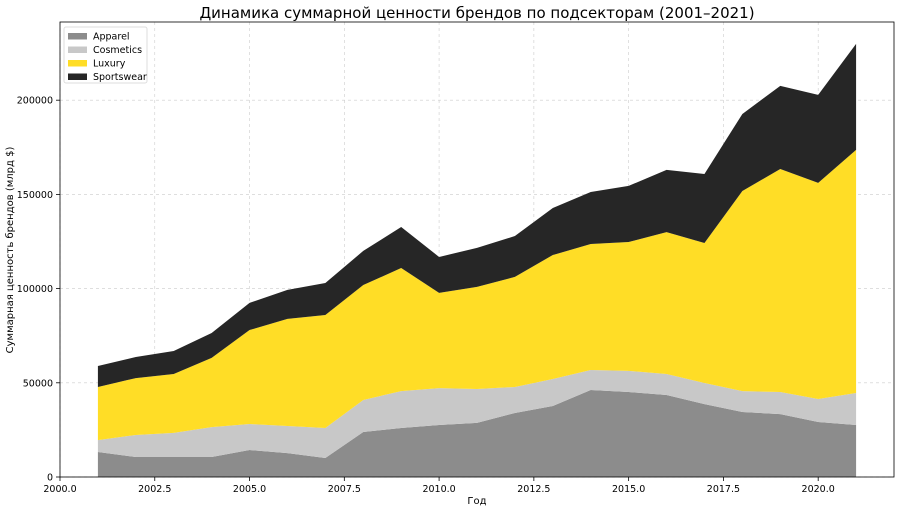 The height and width of the screenshot is (512, 900). What do you see at coordinates (77, 49) in the screenshot?
I see `legend-swatch-cosmetics` at bounding box center [77, 49].